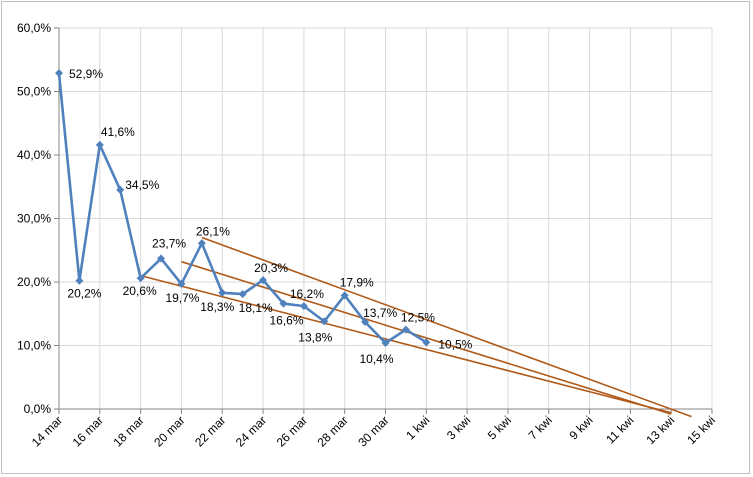  What do you see at coordinates (34, 346) in the screenshot?
I see `y-tick-label: 10,0%` at bounding box center [34, 346].